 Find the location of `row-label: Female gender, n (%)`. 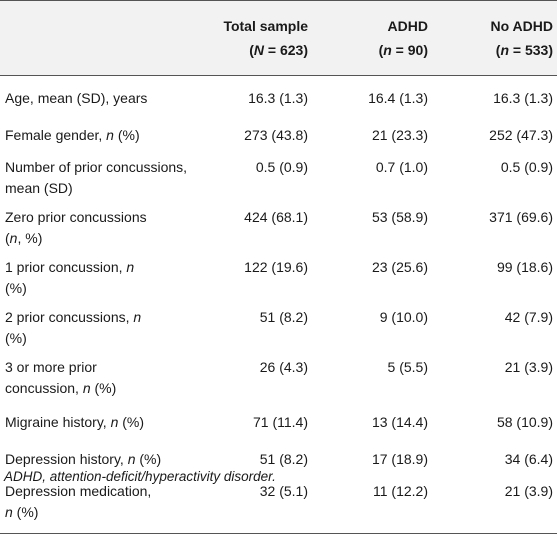

row-label: Female gender, n (%) is located at coordinates (72, 135).